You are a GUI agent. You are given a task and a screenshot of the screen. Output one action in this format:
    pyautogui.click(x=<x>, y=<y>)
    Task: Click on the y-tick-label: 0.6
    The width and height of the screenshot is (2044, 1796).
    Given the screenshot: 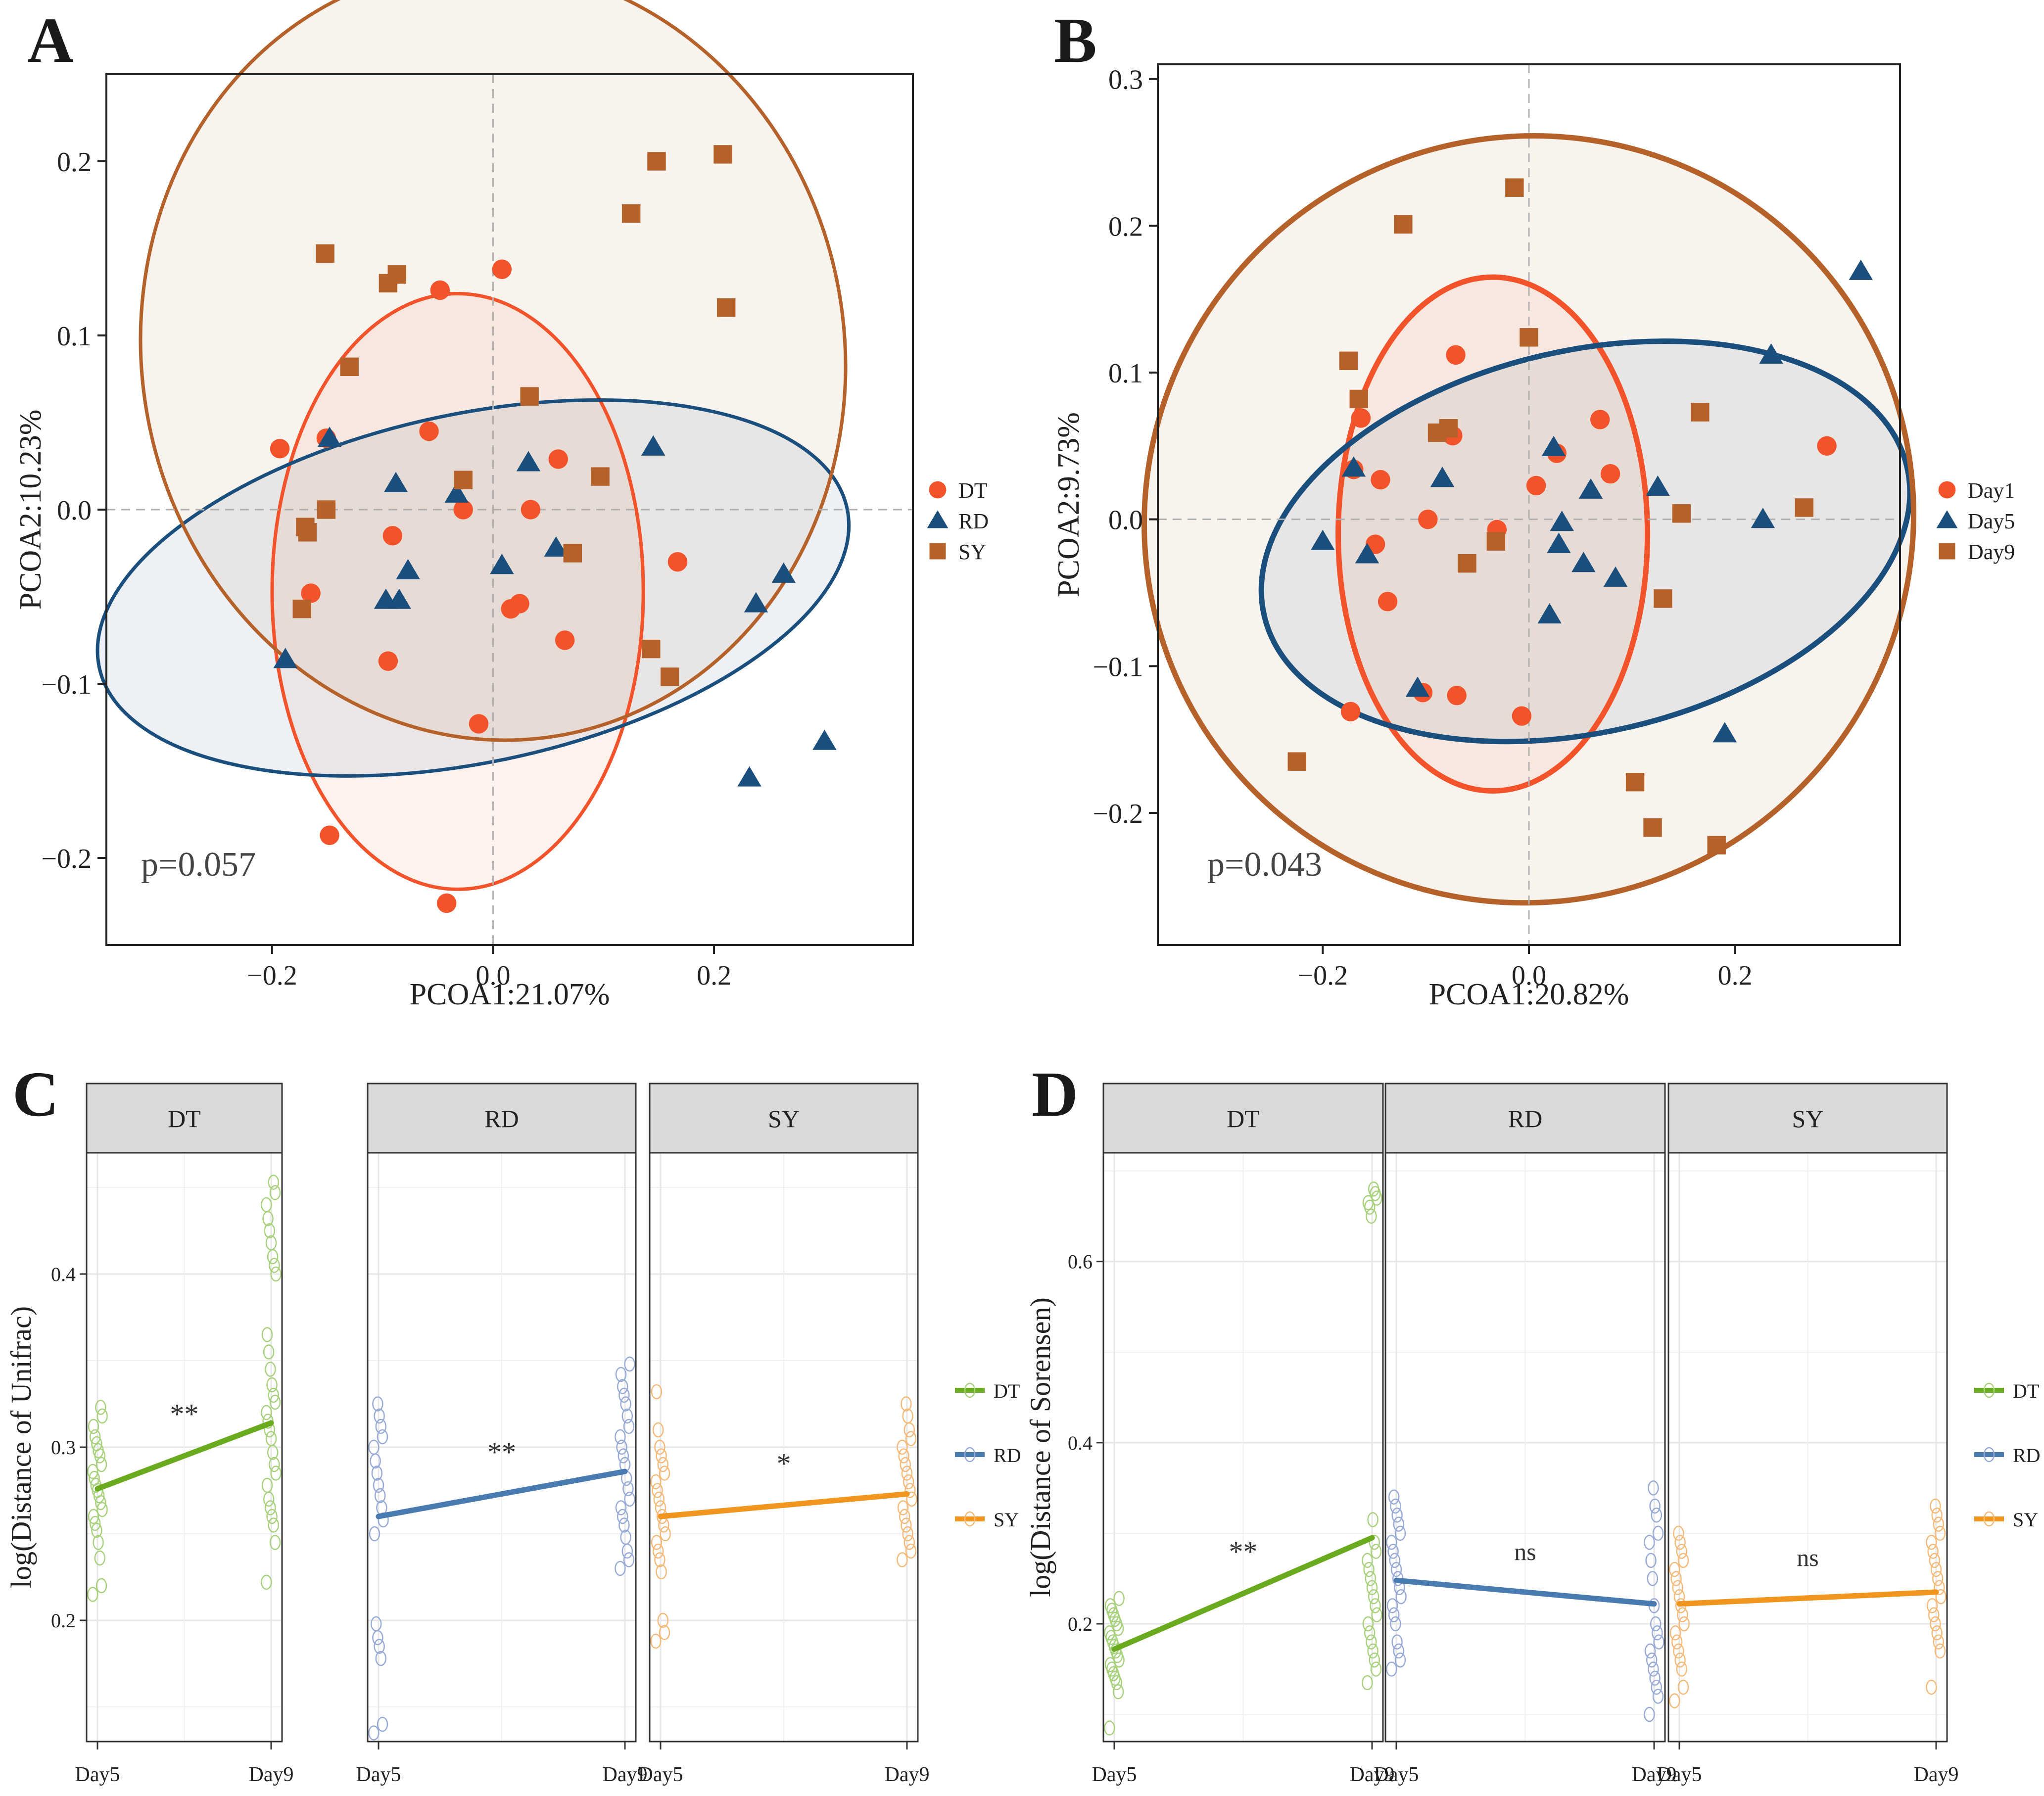 What is the action you would take?
    pyautogui.click(x=1080, y=1262)
    